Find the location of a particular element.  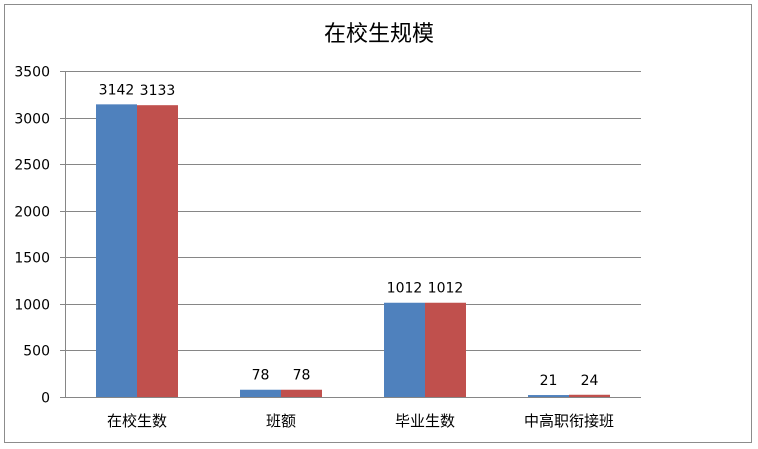

y-tick-label: 1000 is located at coordinates (32, 306).